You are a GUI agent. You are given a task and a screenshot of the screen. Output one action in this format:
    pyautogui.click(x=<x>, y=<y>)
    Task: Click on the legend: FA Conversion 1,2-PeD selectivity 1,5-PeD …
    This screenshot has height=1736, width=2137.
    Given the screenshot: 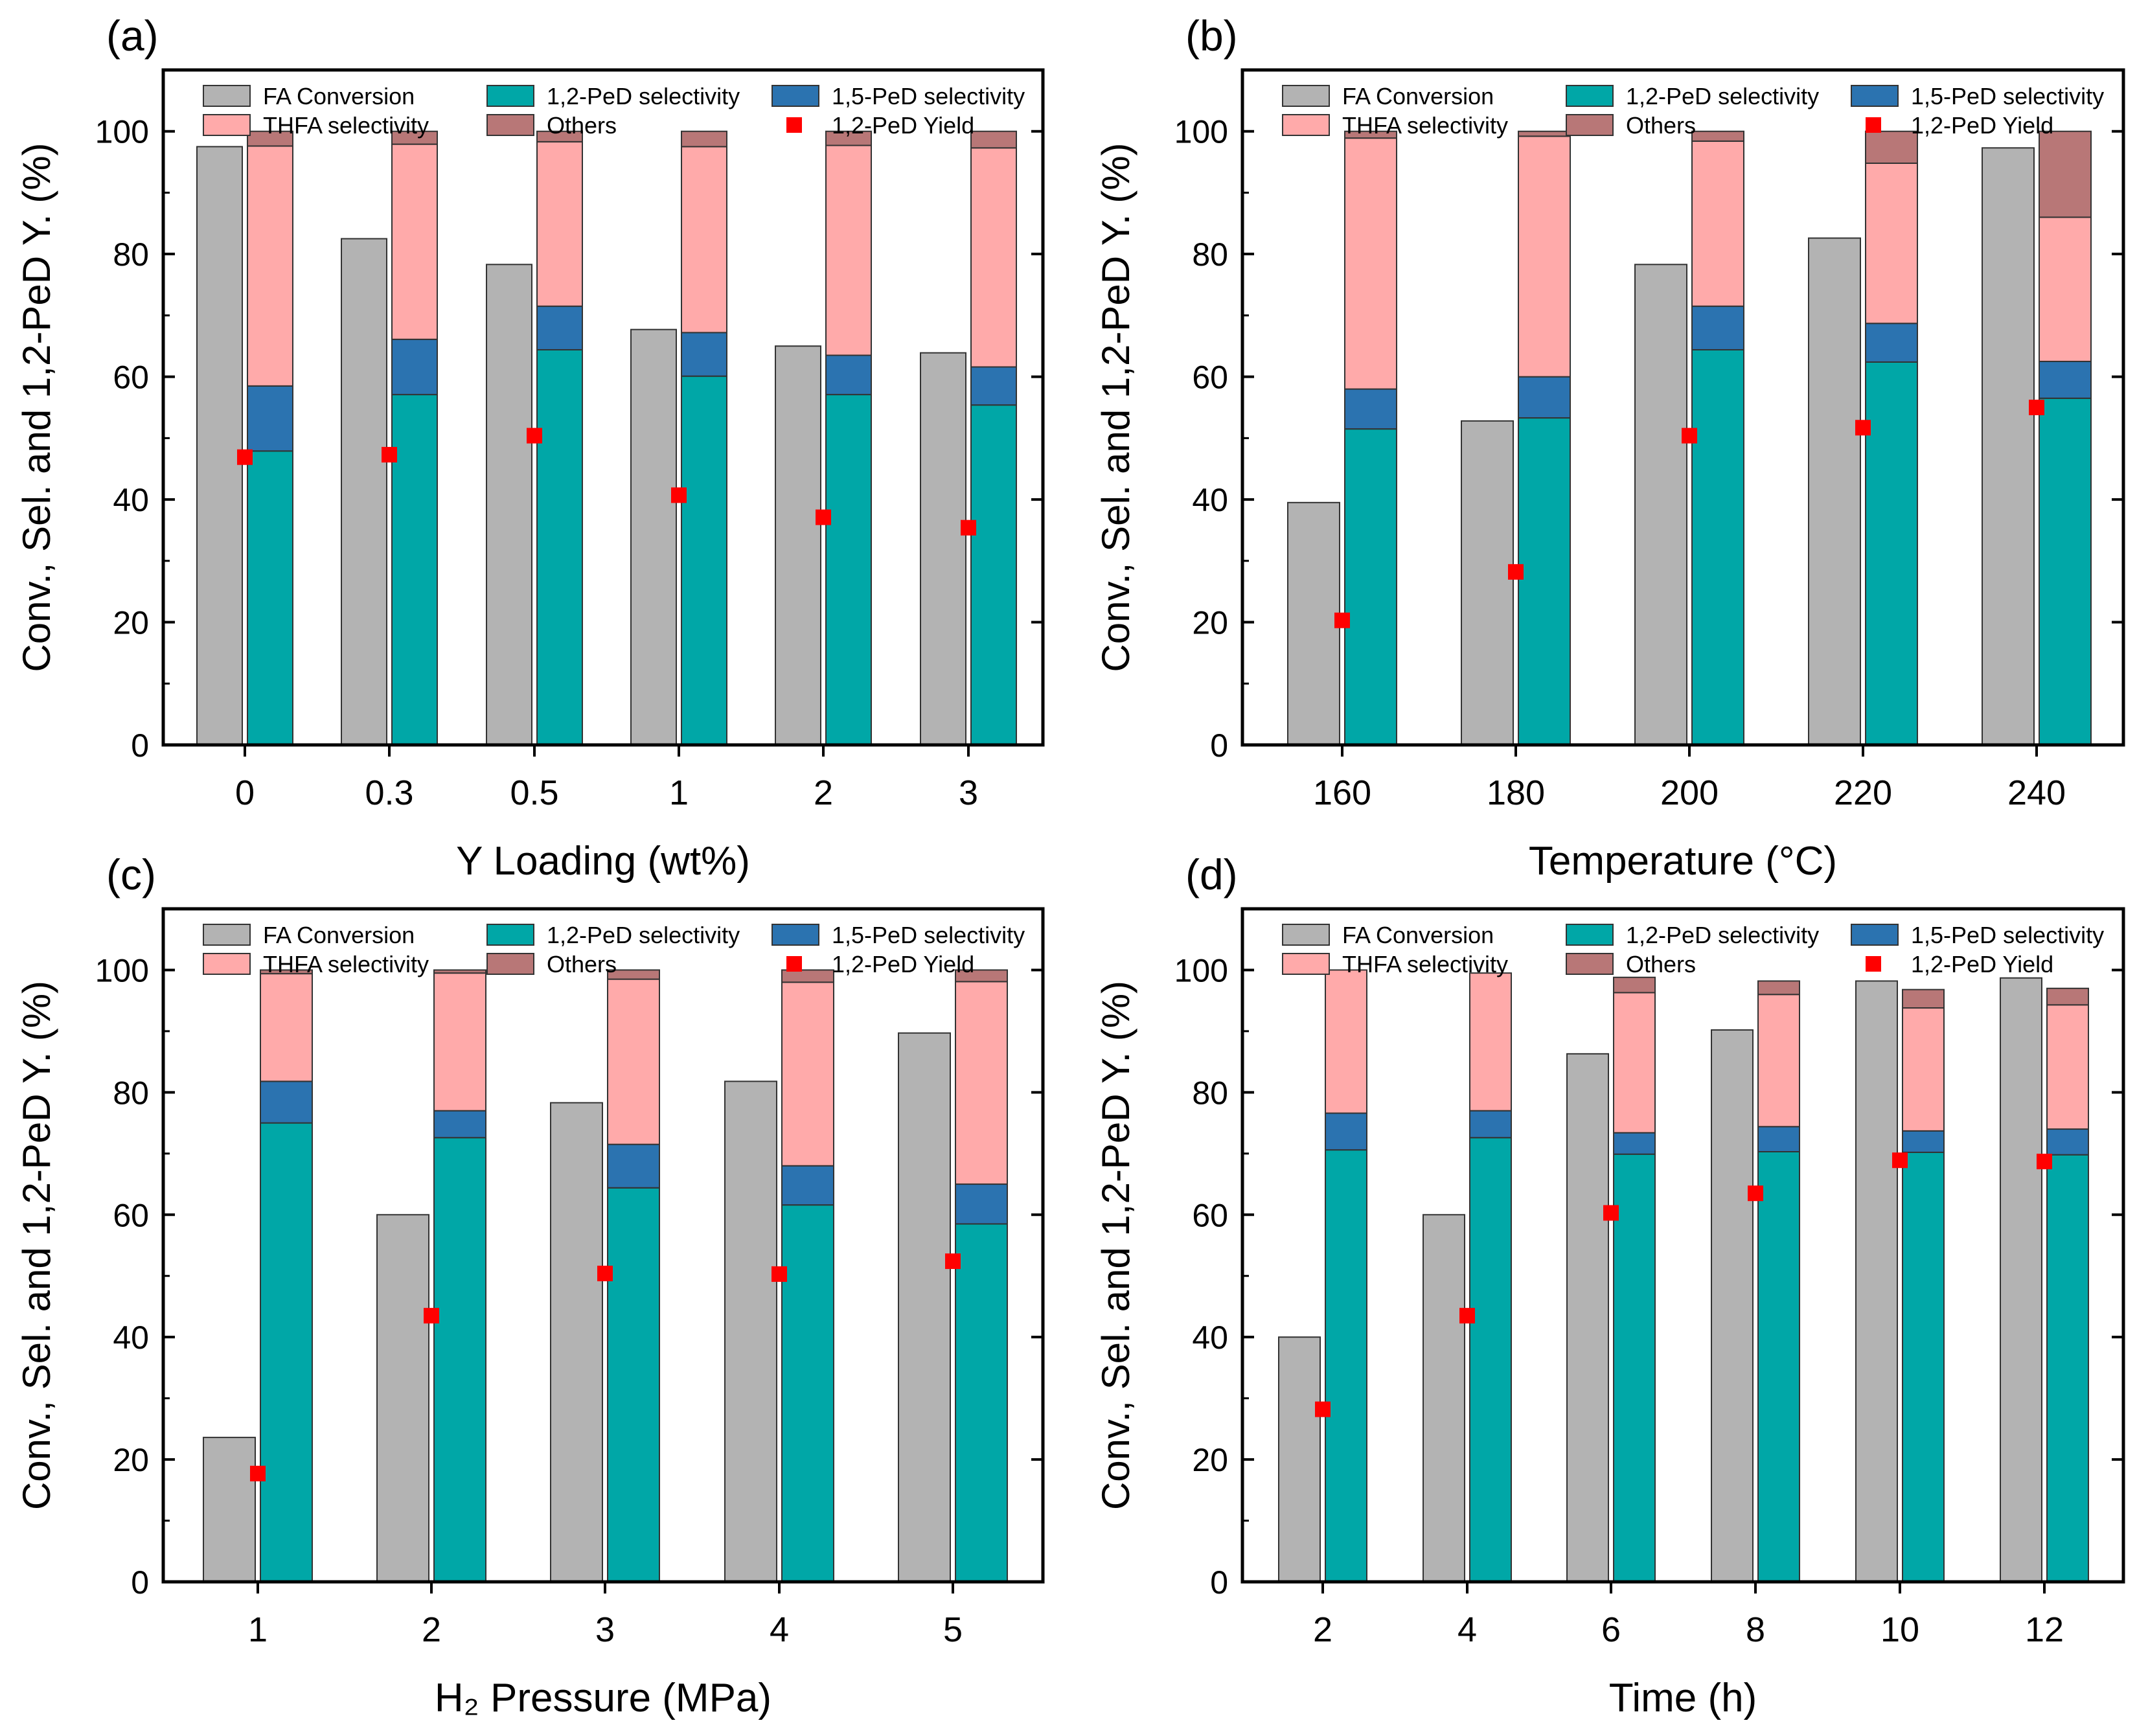 What is the action you would take?
    pyautogui.click(x=1693, y=950)
    